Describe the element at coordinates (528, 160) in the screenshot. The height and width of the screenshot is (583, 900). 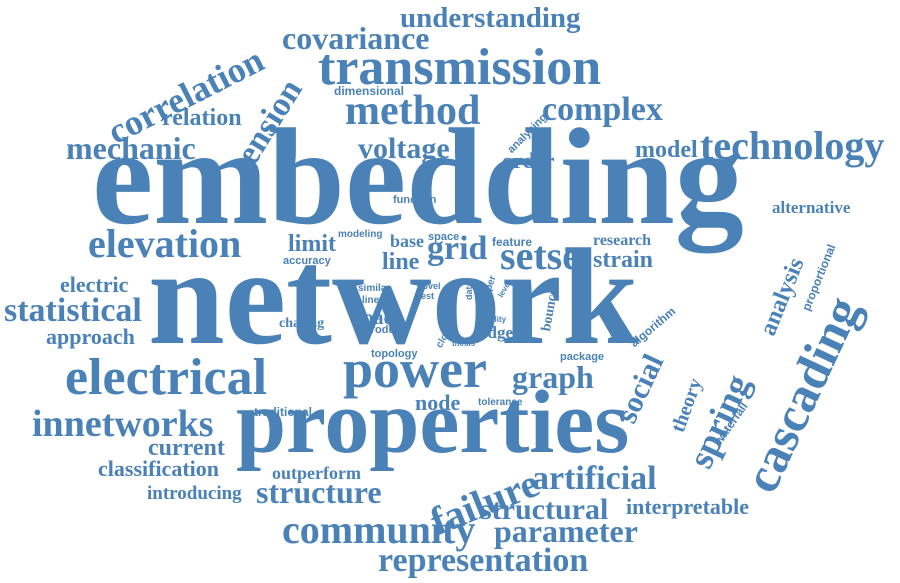
I see `word-order: order` at that location.